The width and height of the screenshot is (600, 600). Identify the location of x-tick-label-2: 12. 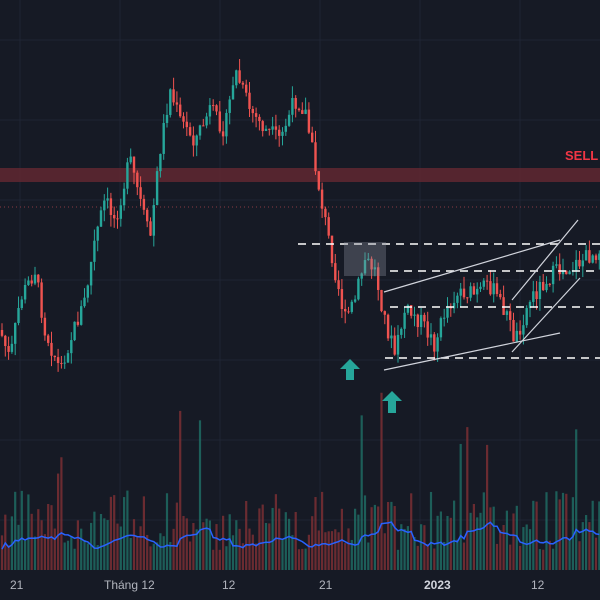
(229, 585).